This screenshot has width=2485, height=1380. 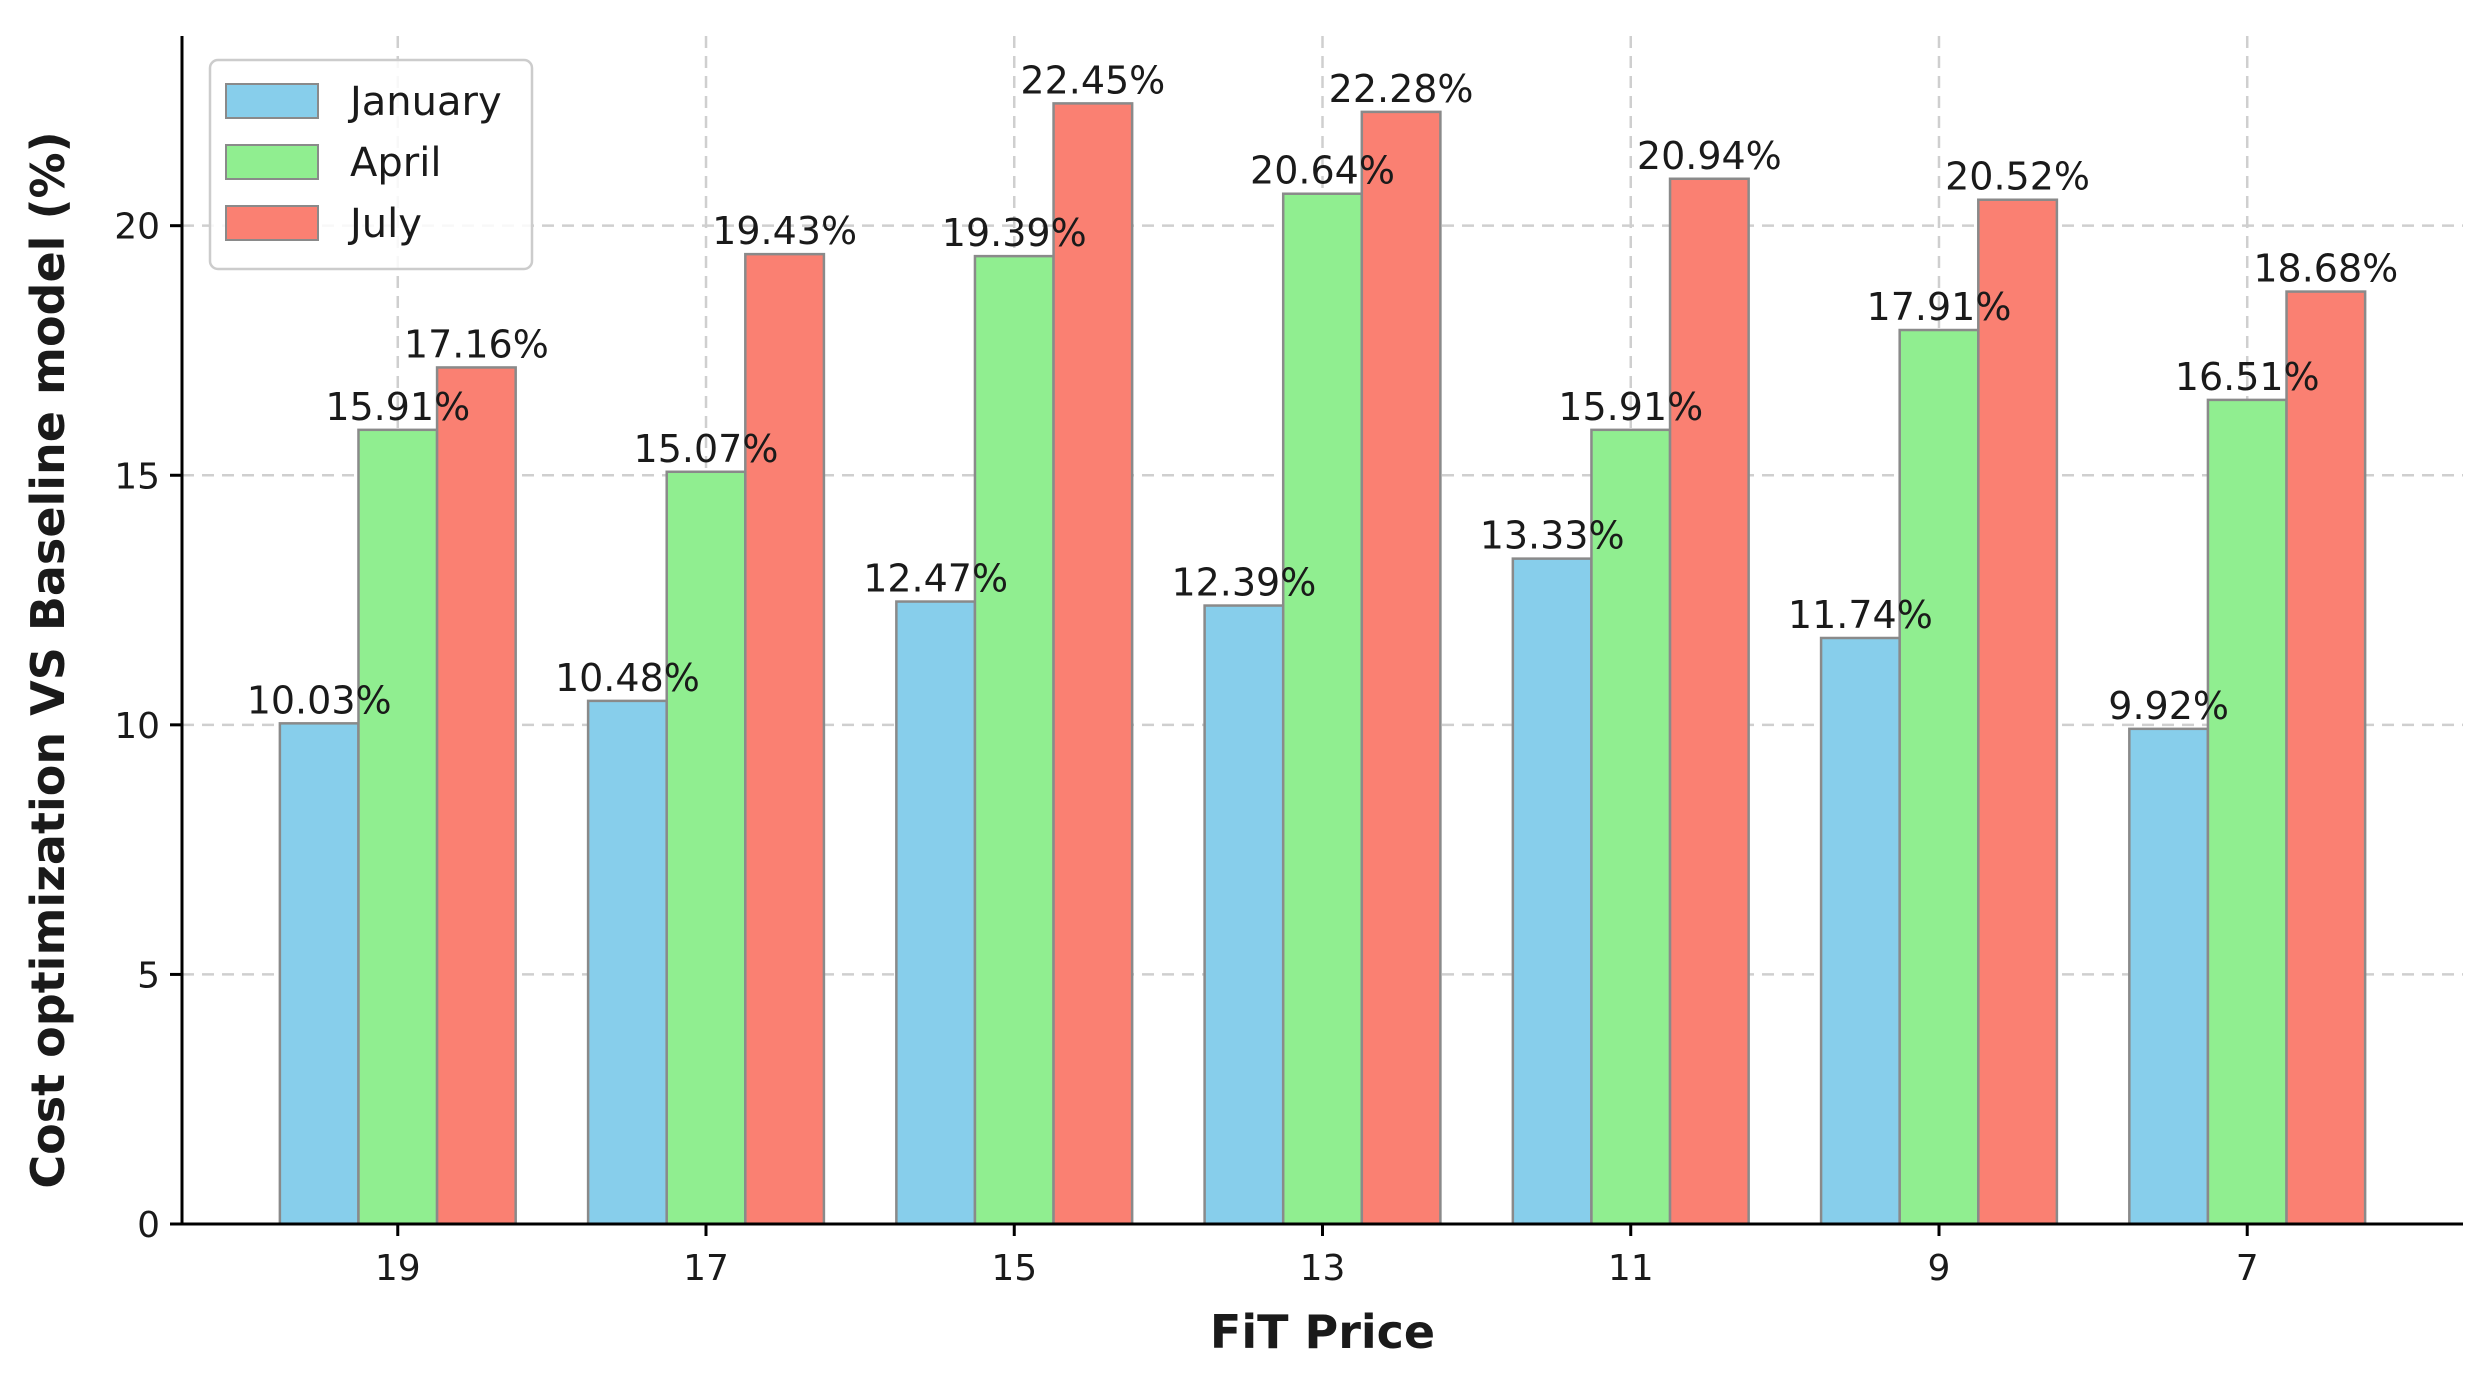 I want to click on x-tick-label: 15, so click(x=1014, y=1268).